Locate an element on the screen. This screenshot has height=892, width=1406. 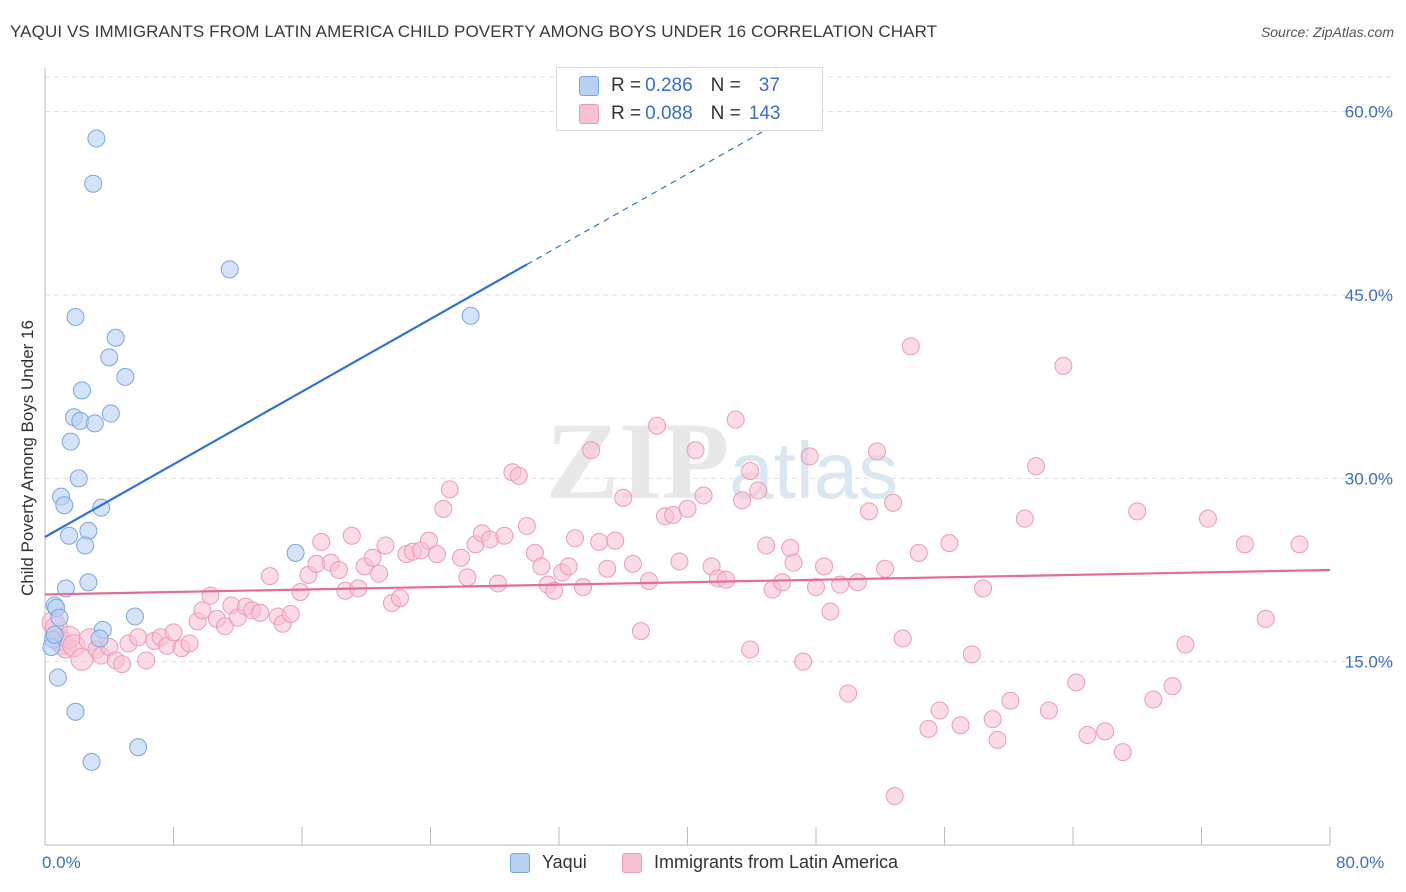
stats-row-yaqui: R = 0.286 N = 37 is located at coordinates (679, 86).